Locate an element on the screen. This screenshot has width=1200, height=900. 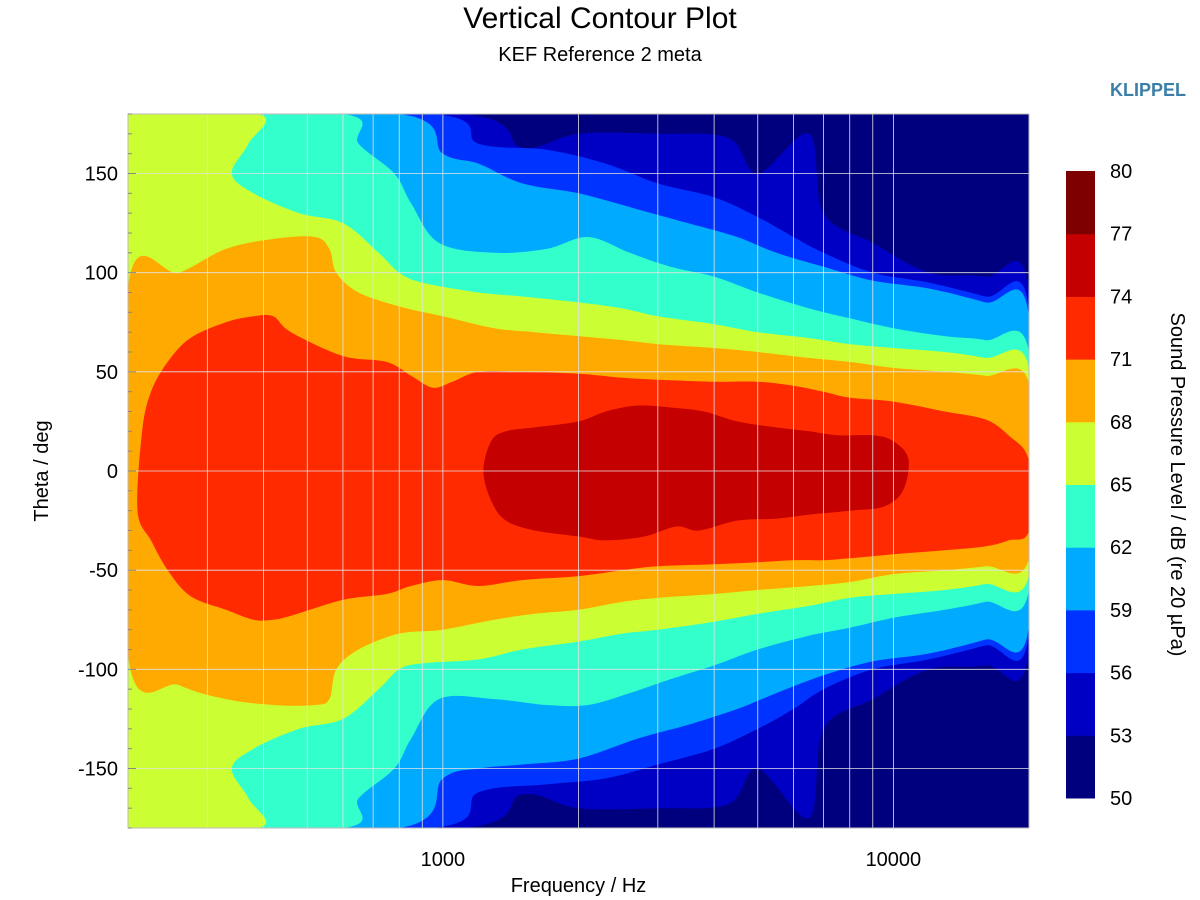
colorbar-tick-label: 50 is located at coordinates (1121, 799).